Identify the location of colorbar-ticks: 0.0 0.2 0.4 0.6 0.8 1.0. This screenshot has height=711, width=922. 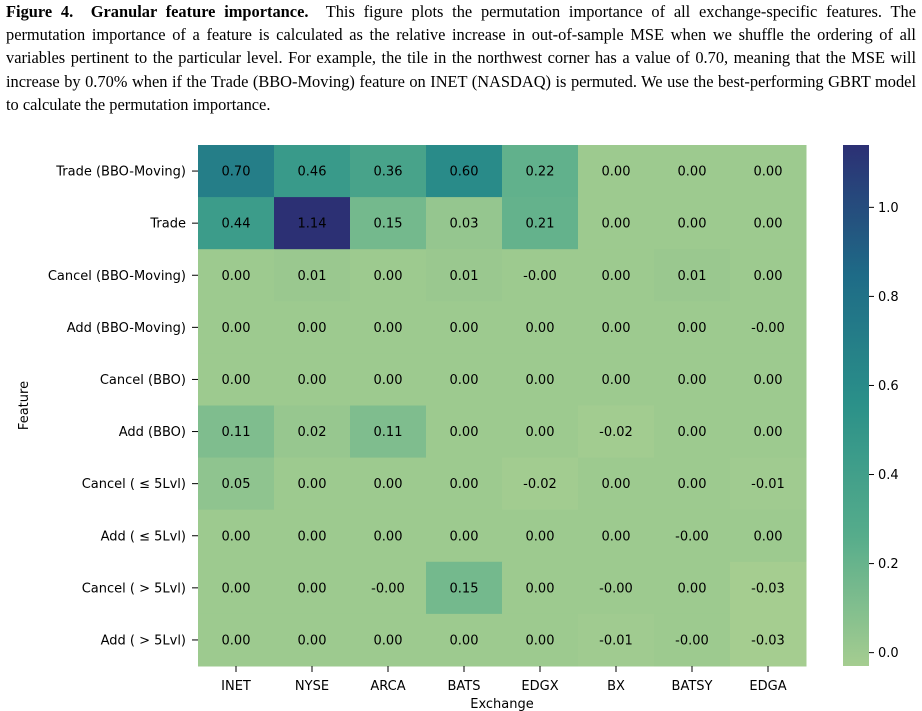
(884, 431).